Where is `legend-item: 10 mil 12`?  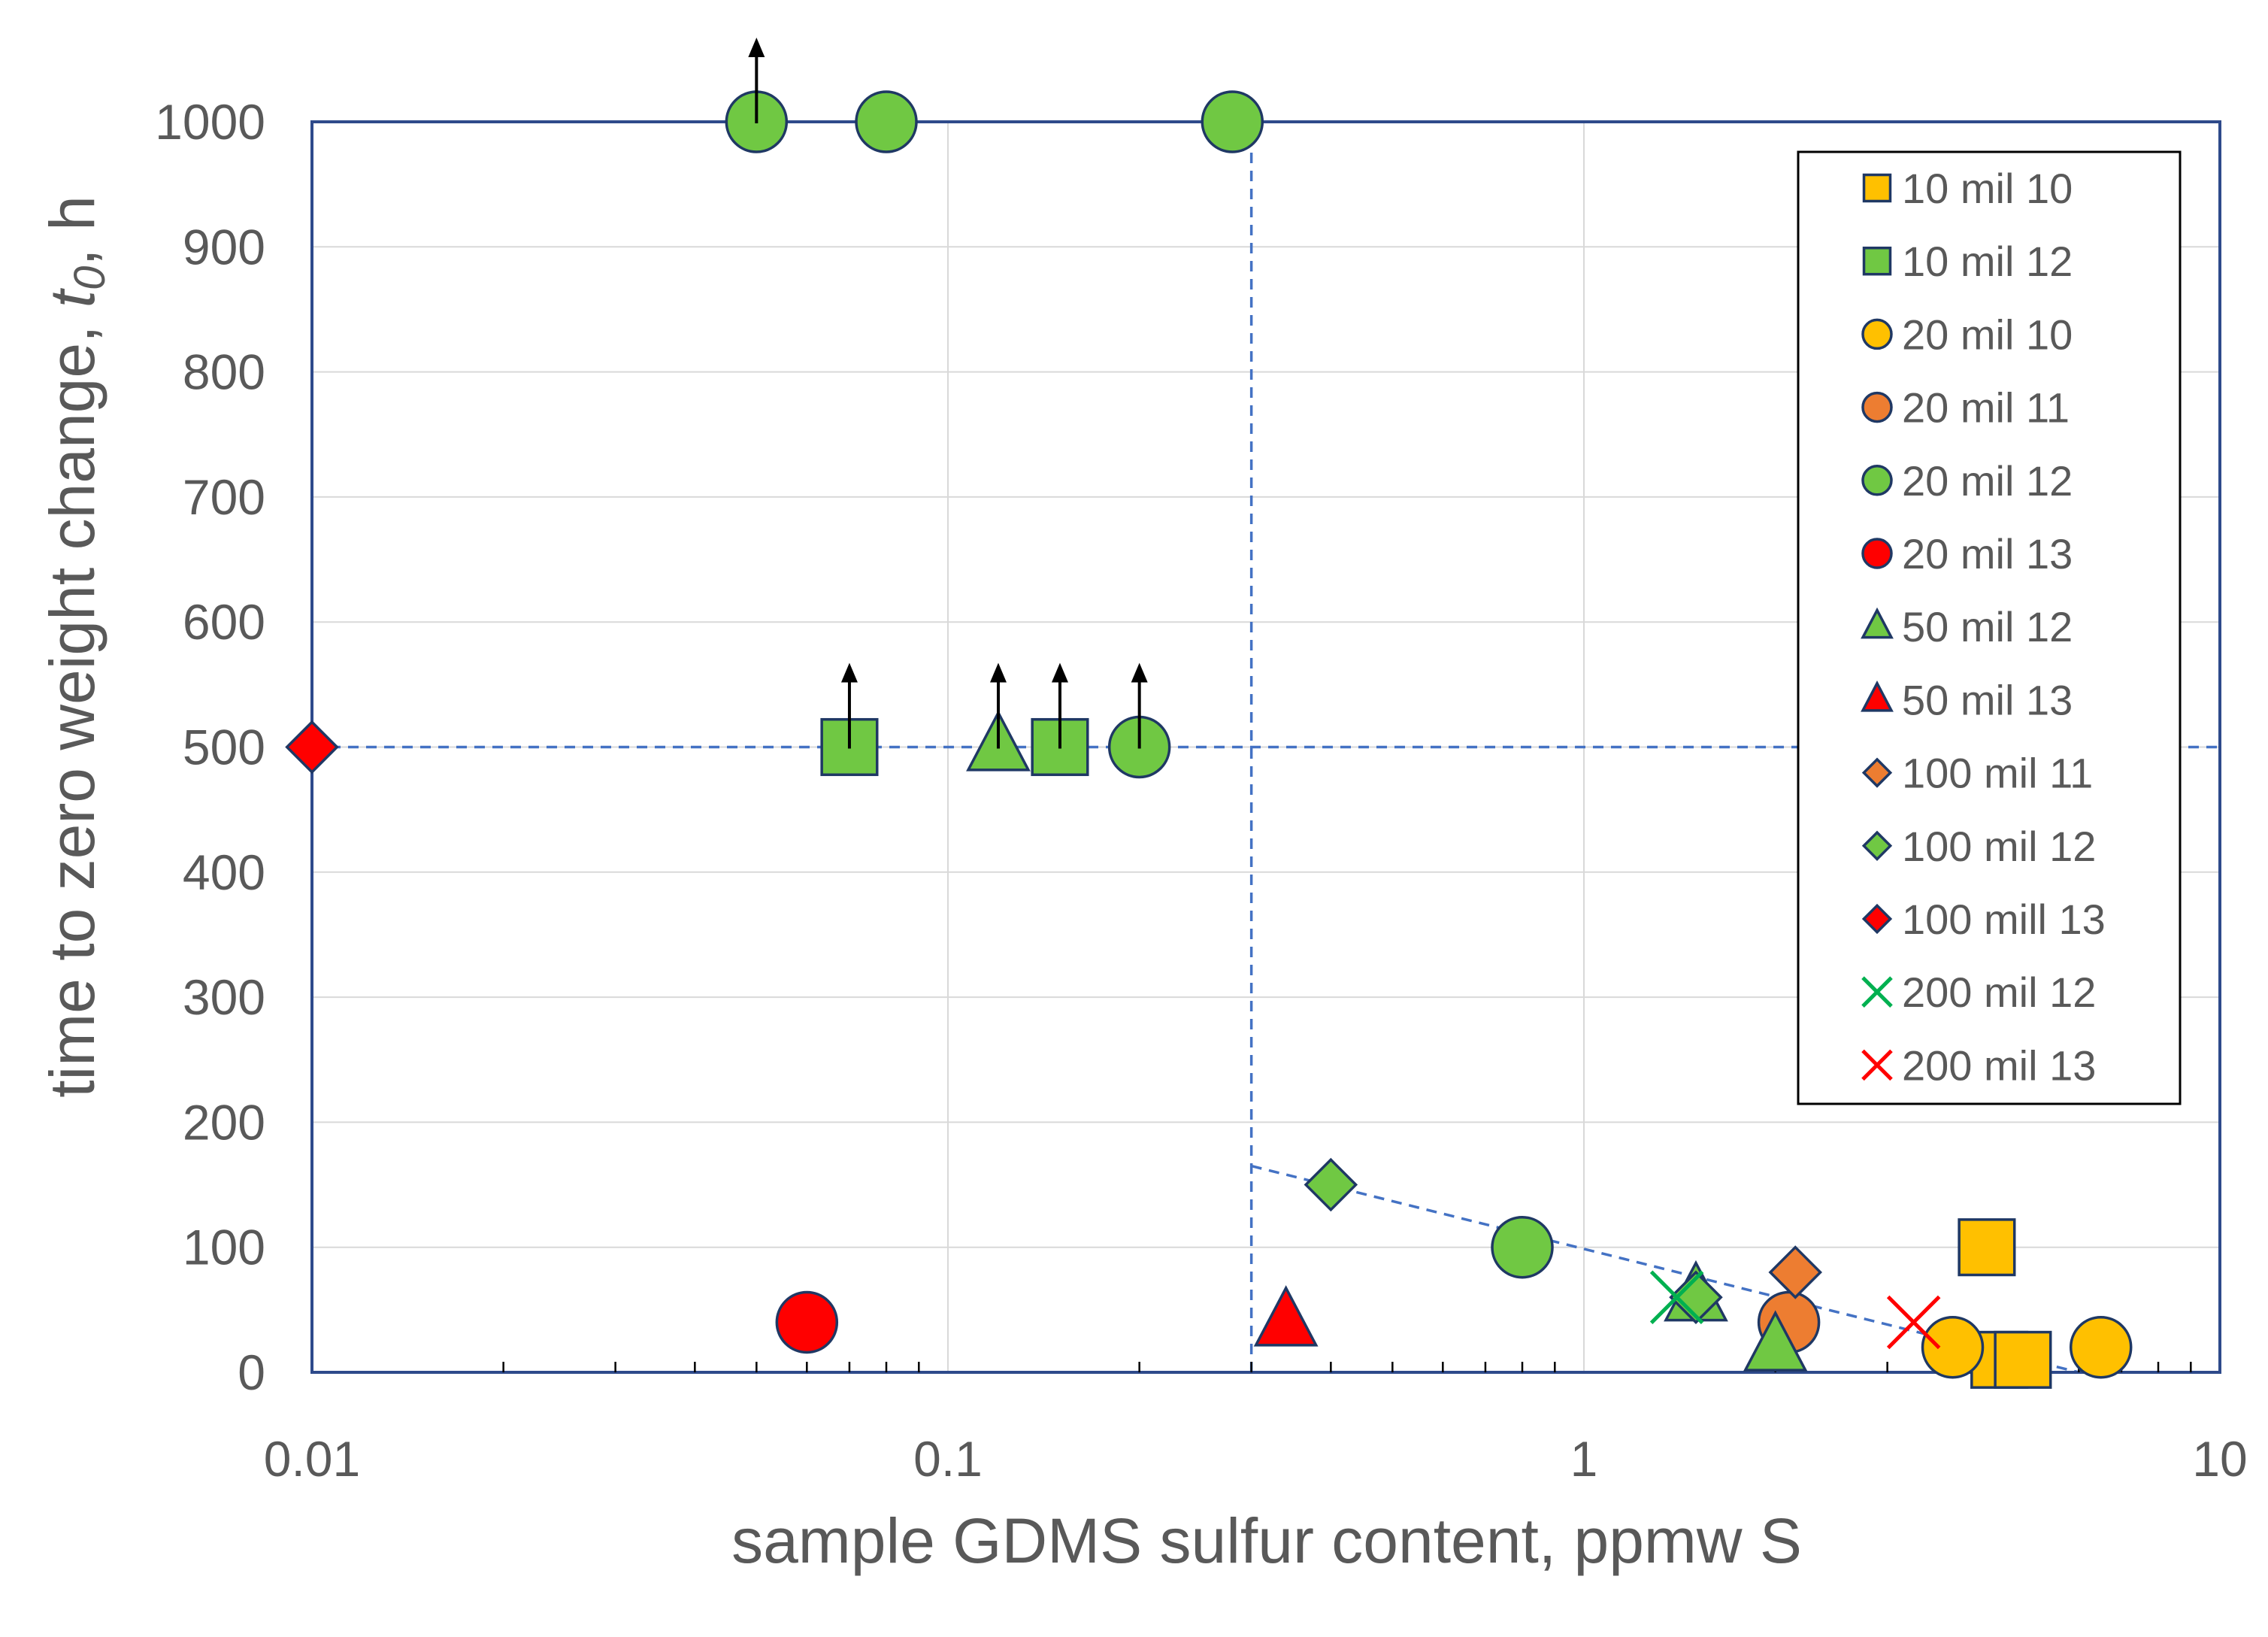
legend-item: 10 mil 12 is located at coordinates (1967, 261).